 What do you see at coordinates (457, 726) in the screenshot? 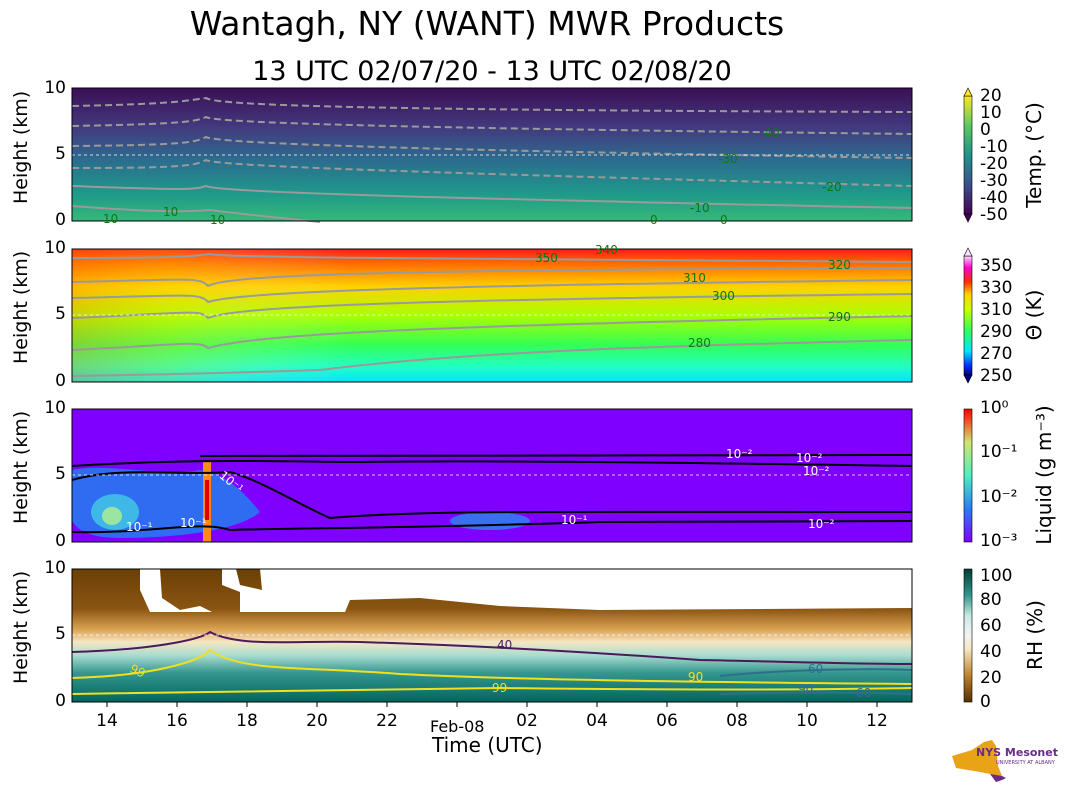
I see `x-date-label: Feb-08` at bounding box center [457, 726].